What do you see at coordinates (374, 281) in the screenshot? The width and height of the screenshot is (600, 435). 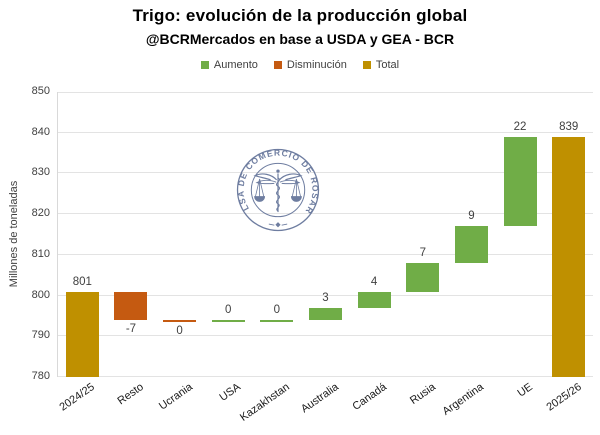 I see `bar-value-label-Canadá: 4` at bounding box center [374, 281].